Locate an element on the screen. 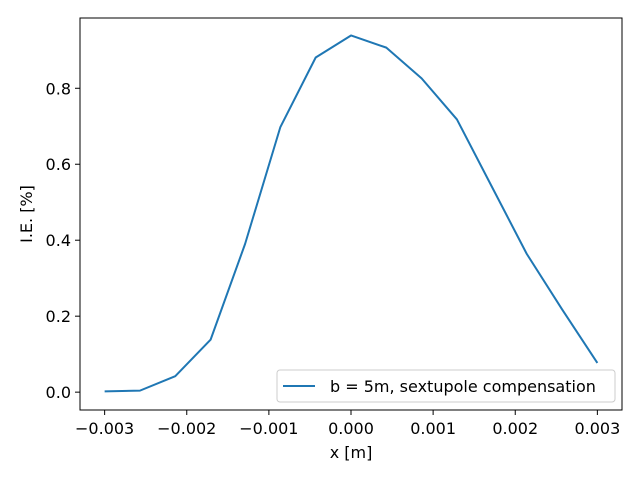  y-tick-label: 0.2 is located at coordinates (58, 316).